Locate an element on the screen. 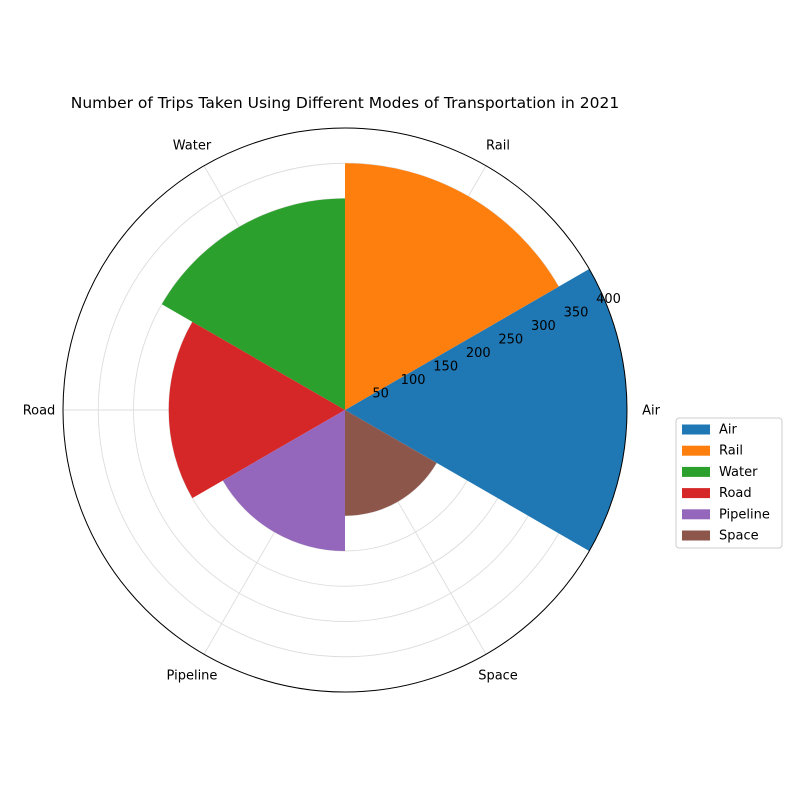  radial-tick-label-100: 100 is located at coordinates (413, 380).